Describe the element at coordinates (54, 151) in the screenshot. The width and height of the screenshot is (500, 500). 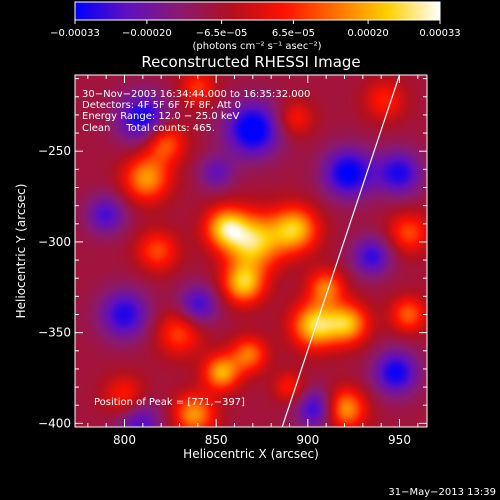
I see `y-tick-label: −250` at that location.